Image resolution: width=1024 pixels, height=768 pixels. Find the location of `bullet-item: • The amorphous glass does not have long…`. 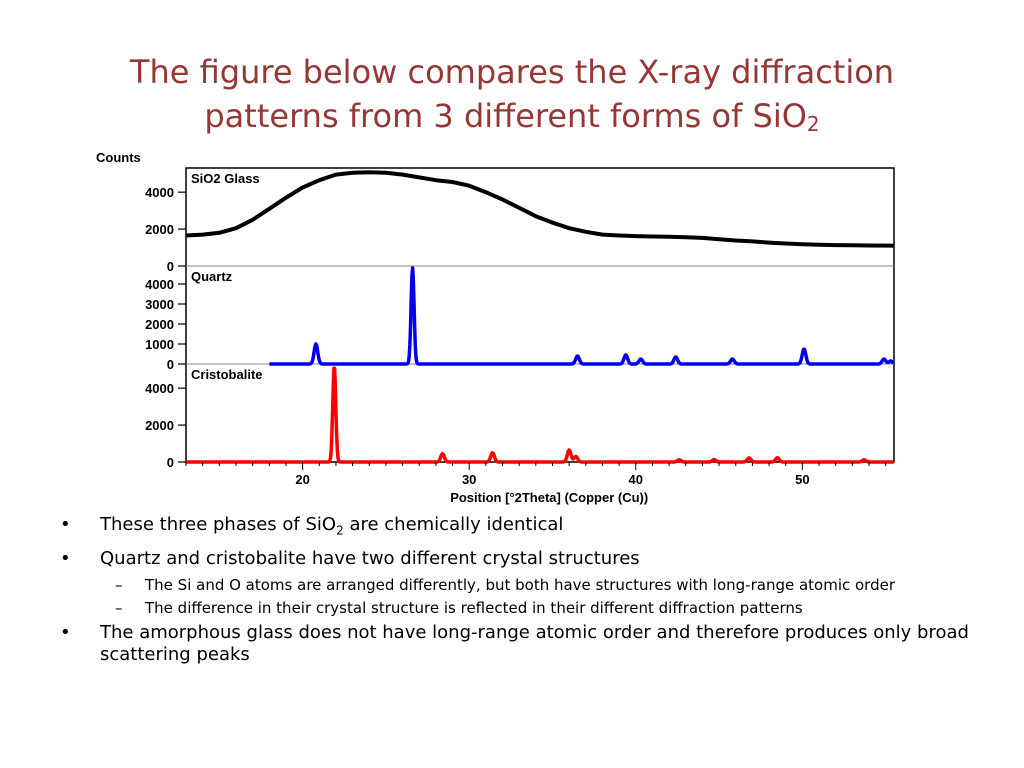

bullet-item: • The amorphous glass does not have long… is located at coordinates (518, 644).